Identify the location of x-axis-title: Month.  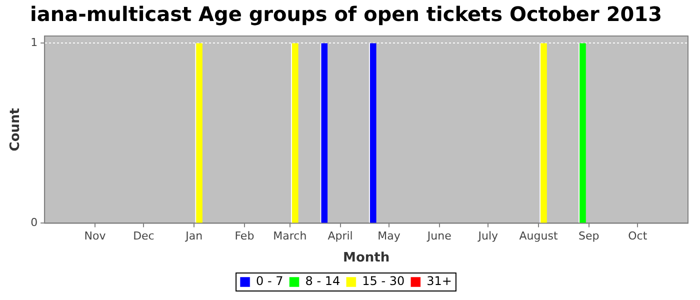
(366, 258).